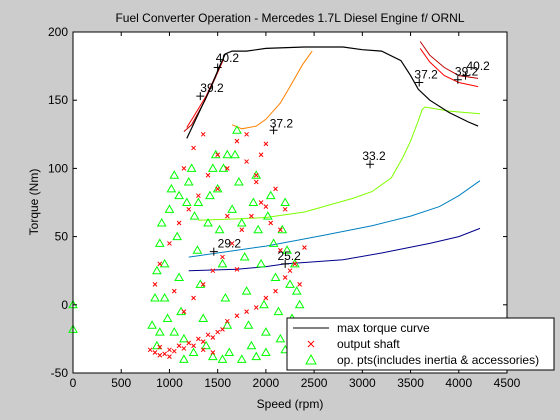  I want to click on contour-label-6: 37.2, so click(426, 74).